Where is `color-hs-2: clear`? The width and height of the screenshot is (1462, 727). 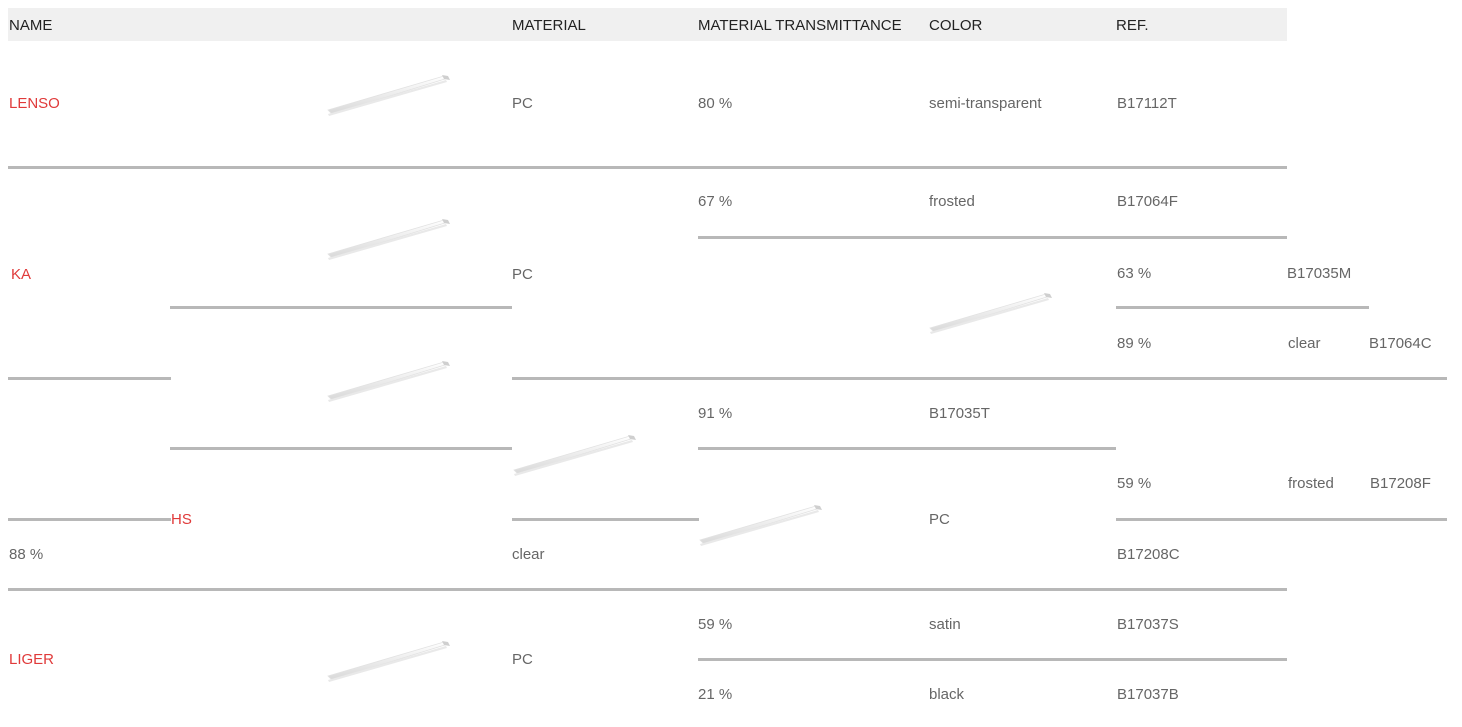
color-hs-2: clear is located at coordinates (528, 554).